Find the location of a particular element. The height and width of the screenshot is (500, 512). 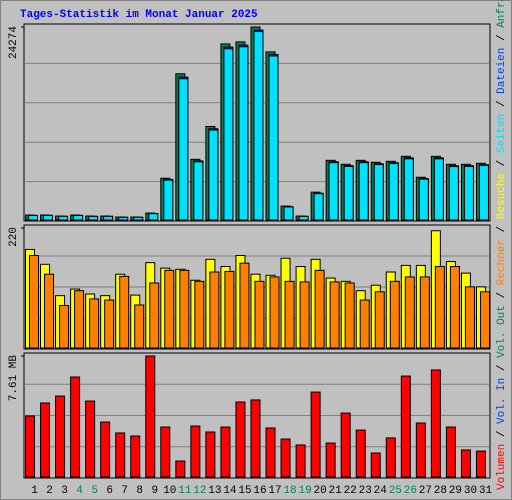

y-tick-label: 24274 is located at coordinates (14, 42).